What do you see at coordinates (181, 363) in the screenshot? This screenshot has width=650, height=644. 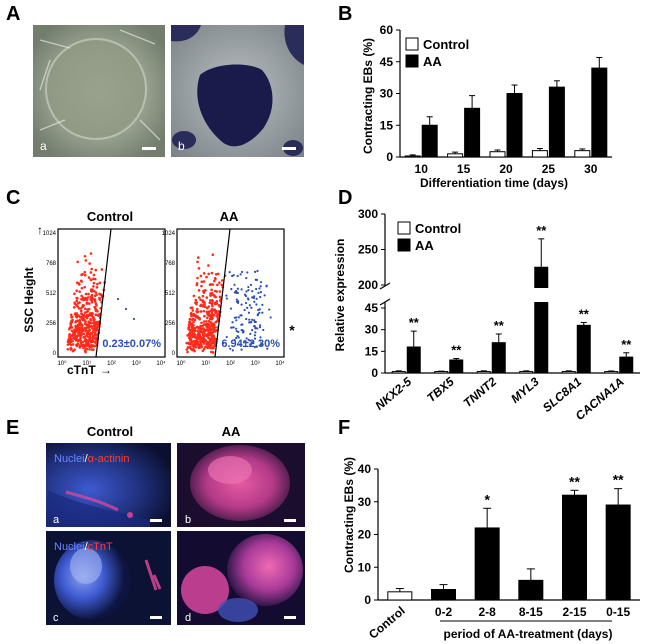 I see `x-tick-label: 10⁰` at bounding box center [181, 363].